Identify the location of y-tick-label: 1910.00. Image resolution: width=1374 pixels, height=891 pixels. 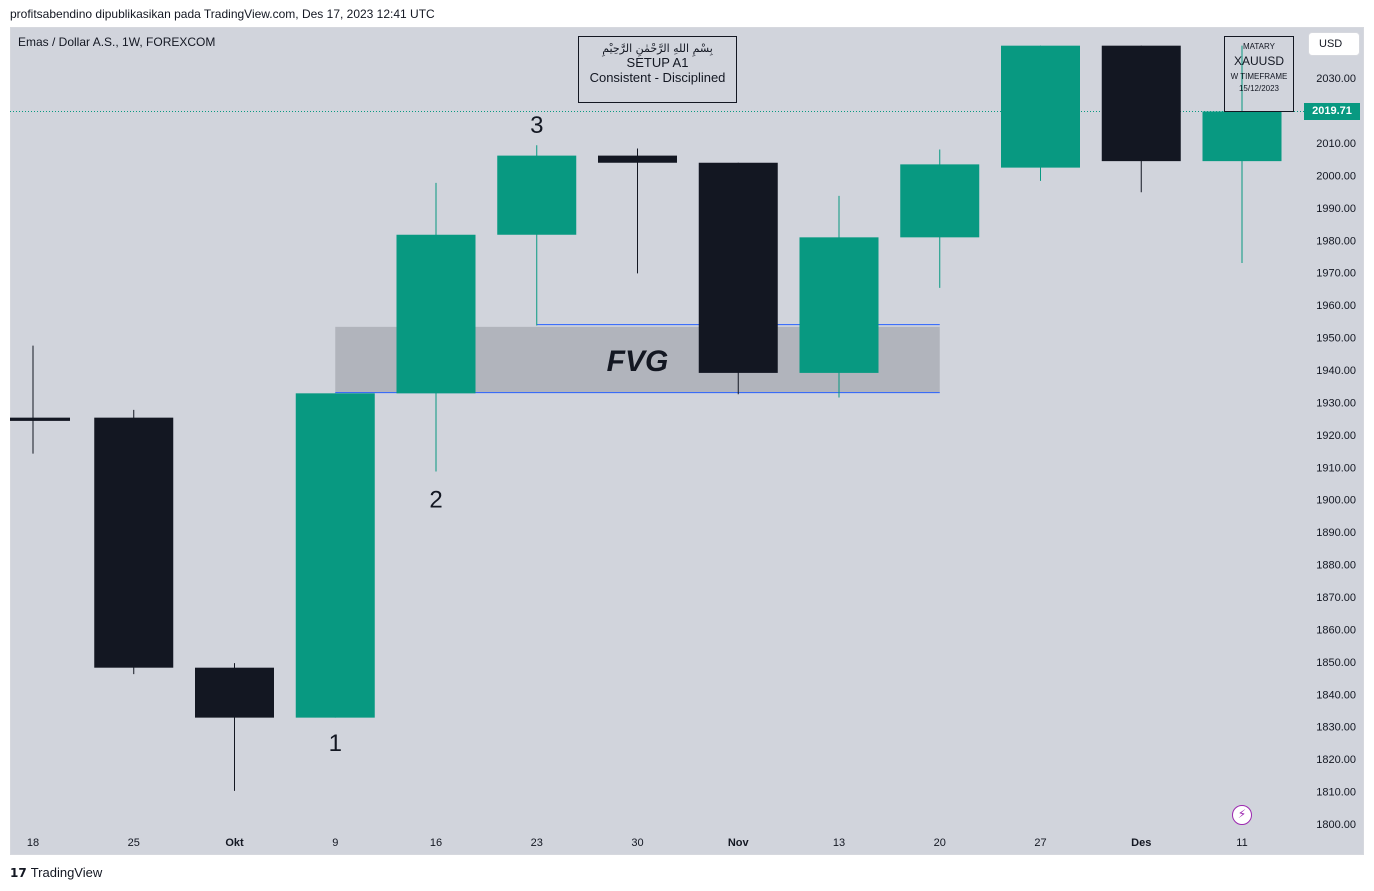
(1336, 468).